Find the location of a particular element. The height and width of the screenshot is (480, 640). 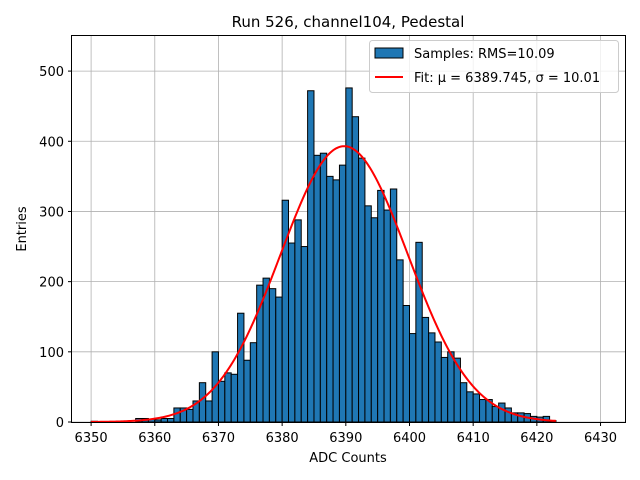

y-tick-label: 300 is located at coordinates (51, 212).